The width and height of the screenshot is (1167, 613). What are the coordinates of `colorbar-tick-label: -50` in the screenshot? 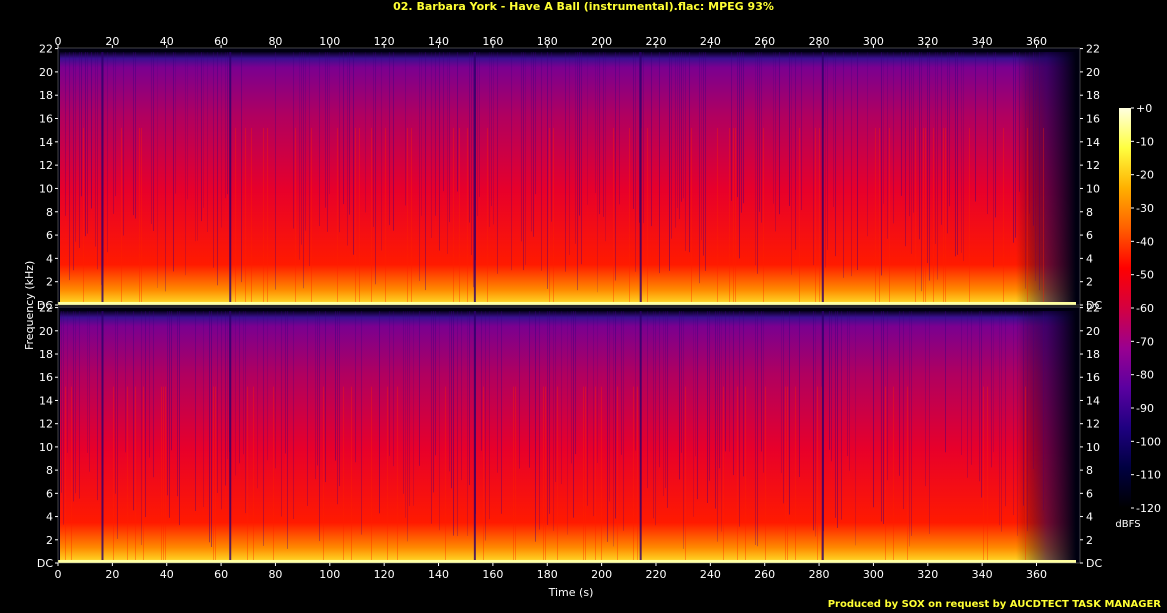 It's located at (1145, 275).